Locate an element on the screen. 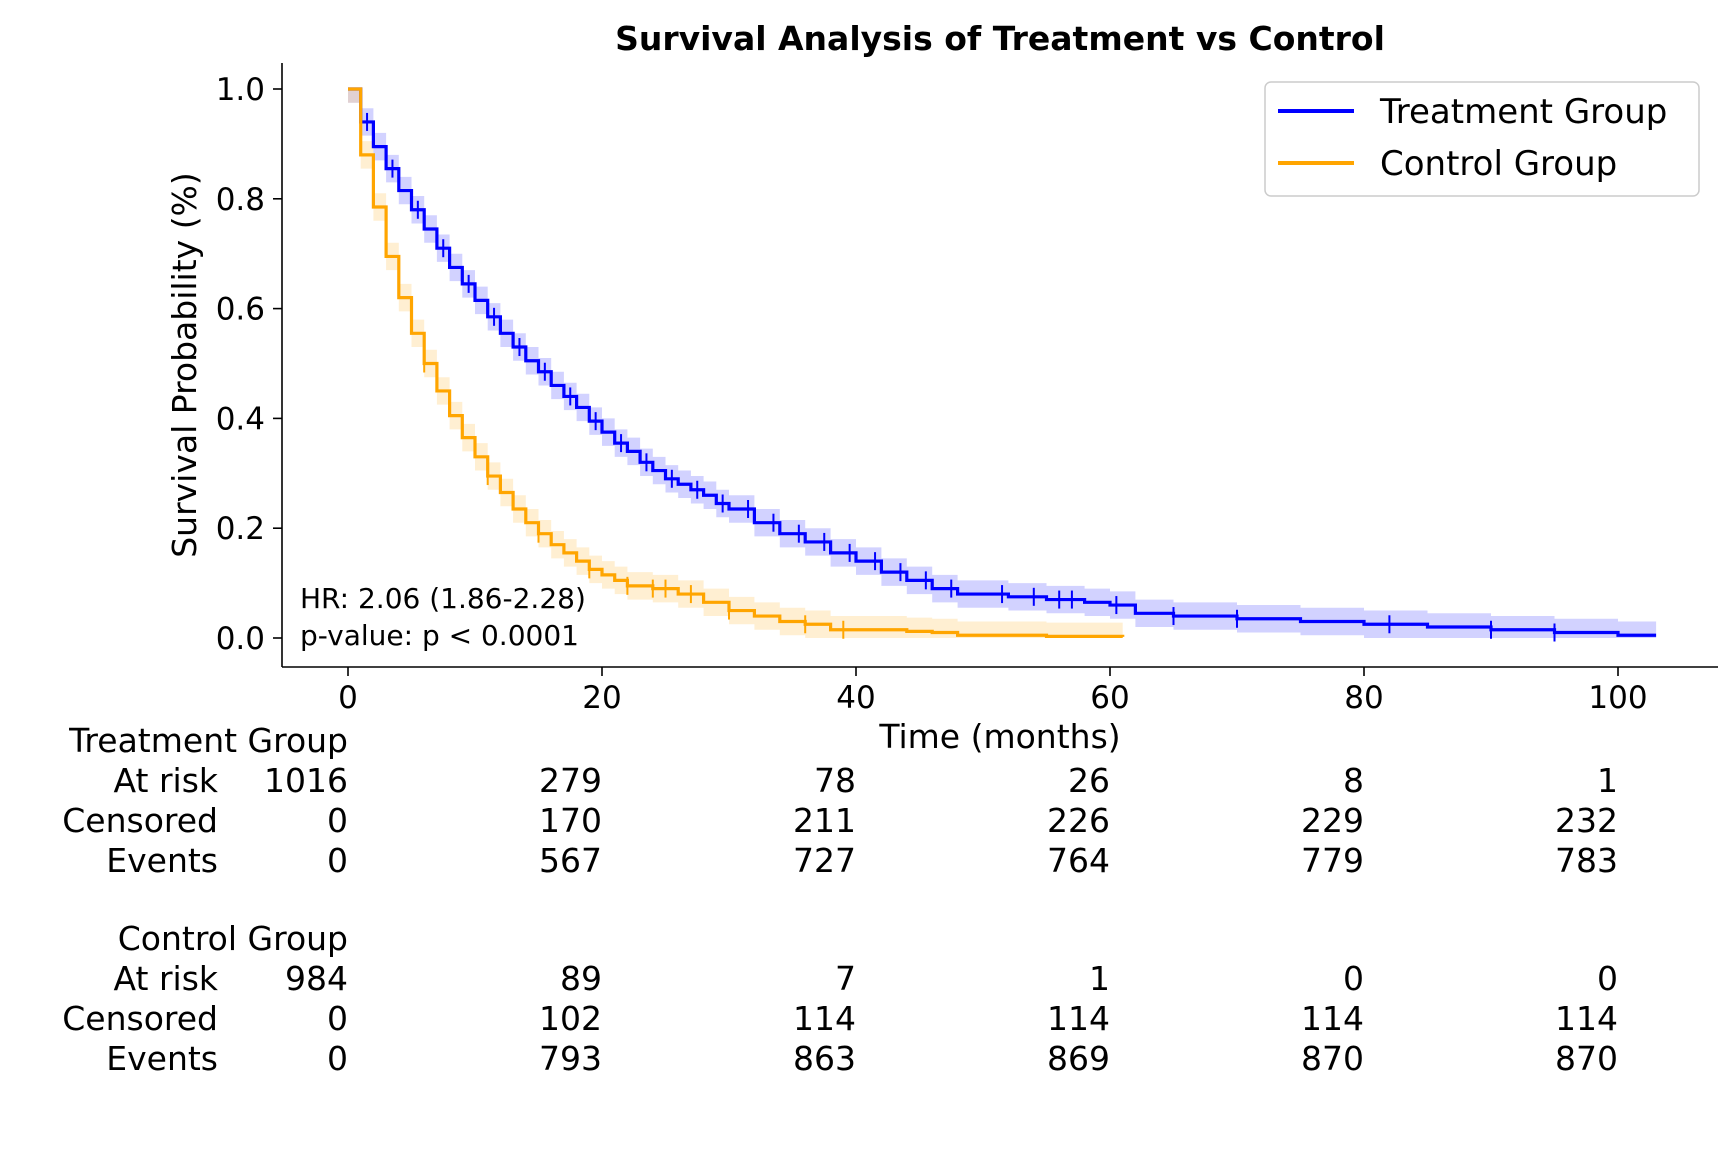 The width and height of the screenshot is (1728, 1152). risk-table-cell: 170 is located at coordinates (570, 820).